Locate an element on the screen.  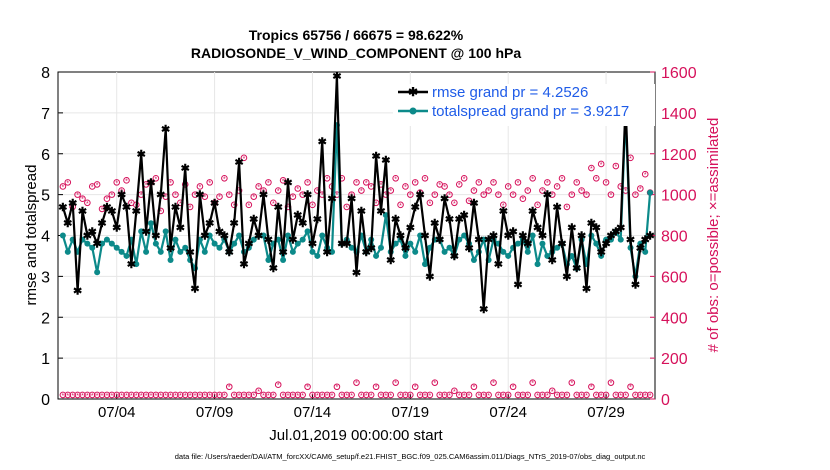
x-tick-label: 07/14 is located at coordinates (313, 412).